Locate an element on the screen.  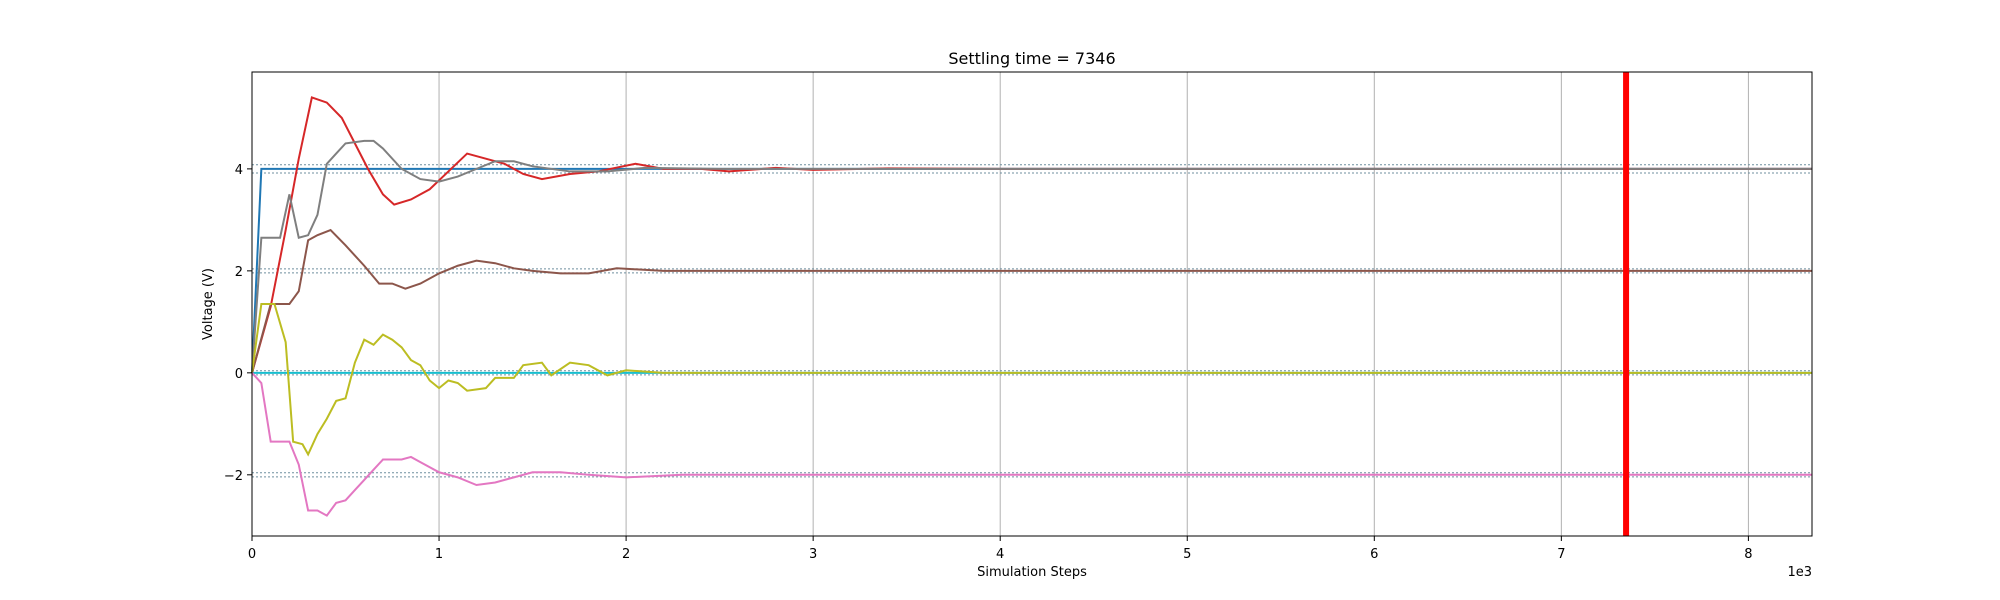
y-tick-label: 0 is located at coordinates (239, 374).